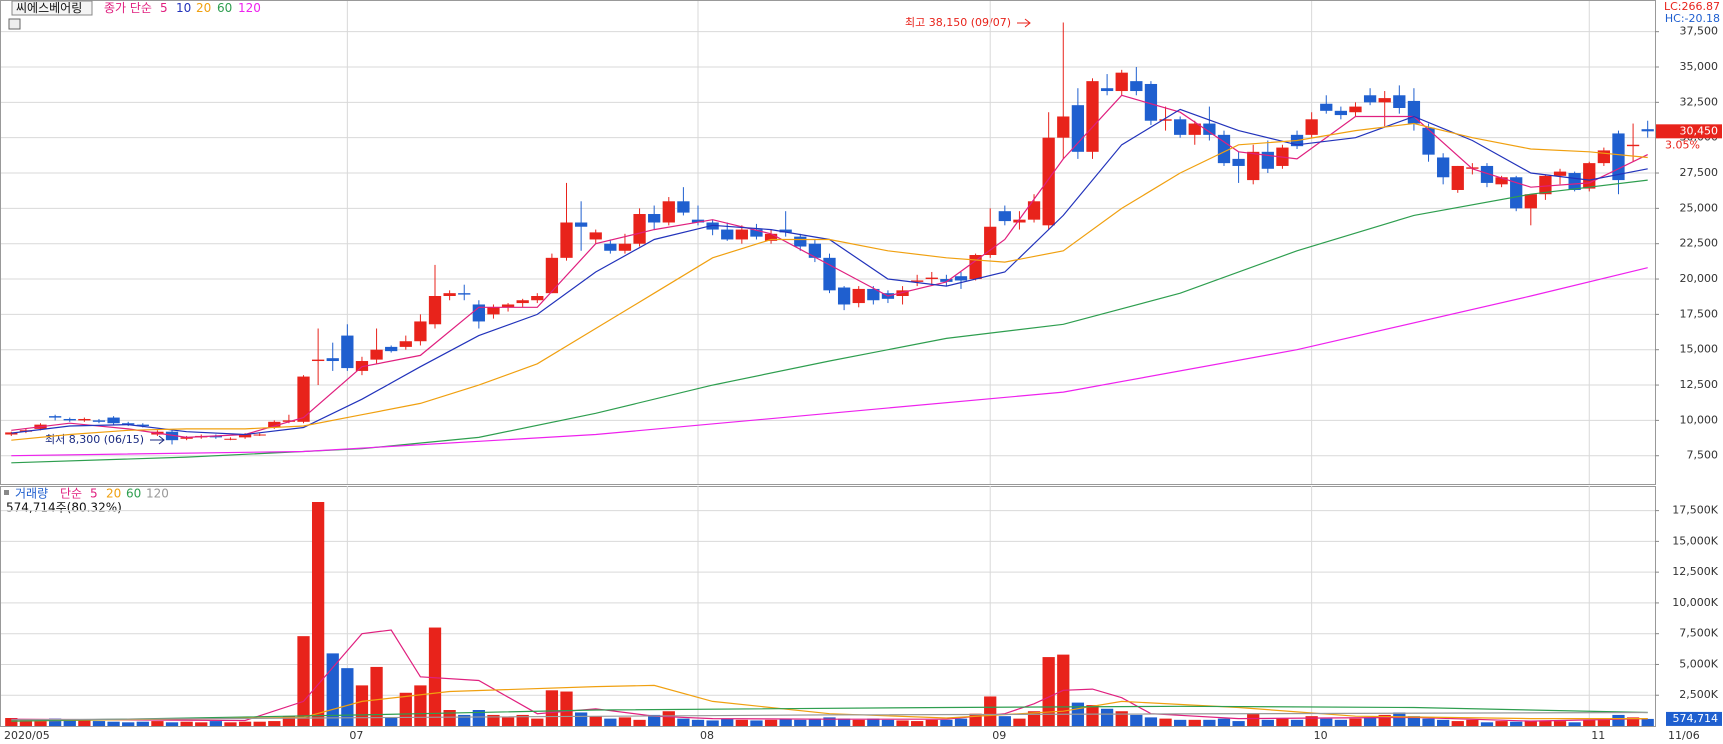 The image size is (1723, 744). I want to click on y-tick-label: 20,000, so click(1699, 278).